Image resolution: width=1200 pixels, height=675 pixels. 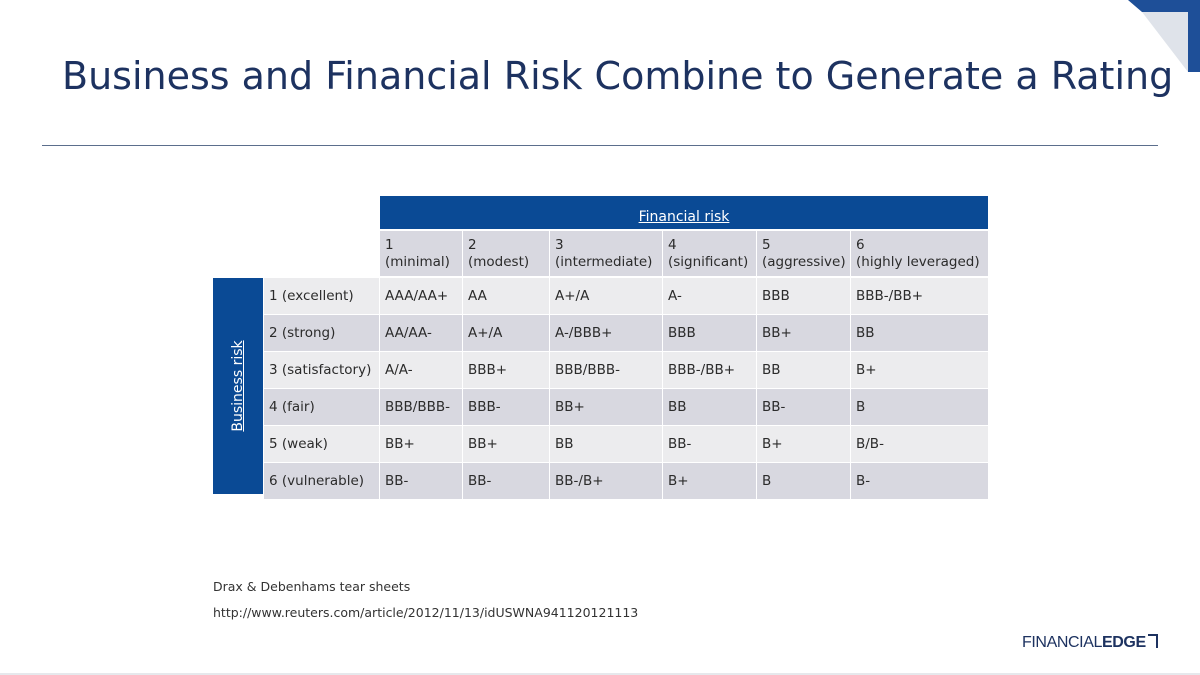 I want to click on row-label: 4 (fair), so click(x=321, y=407).